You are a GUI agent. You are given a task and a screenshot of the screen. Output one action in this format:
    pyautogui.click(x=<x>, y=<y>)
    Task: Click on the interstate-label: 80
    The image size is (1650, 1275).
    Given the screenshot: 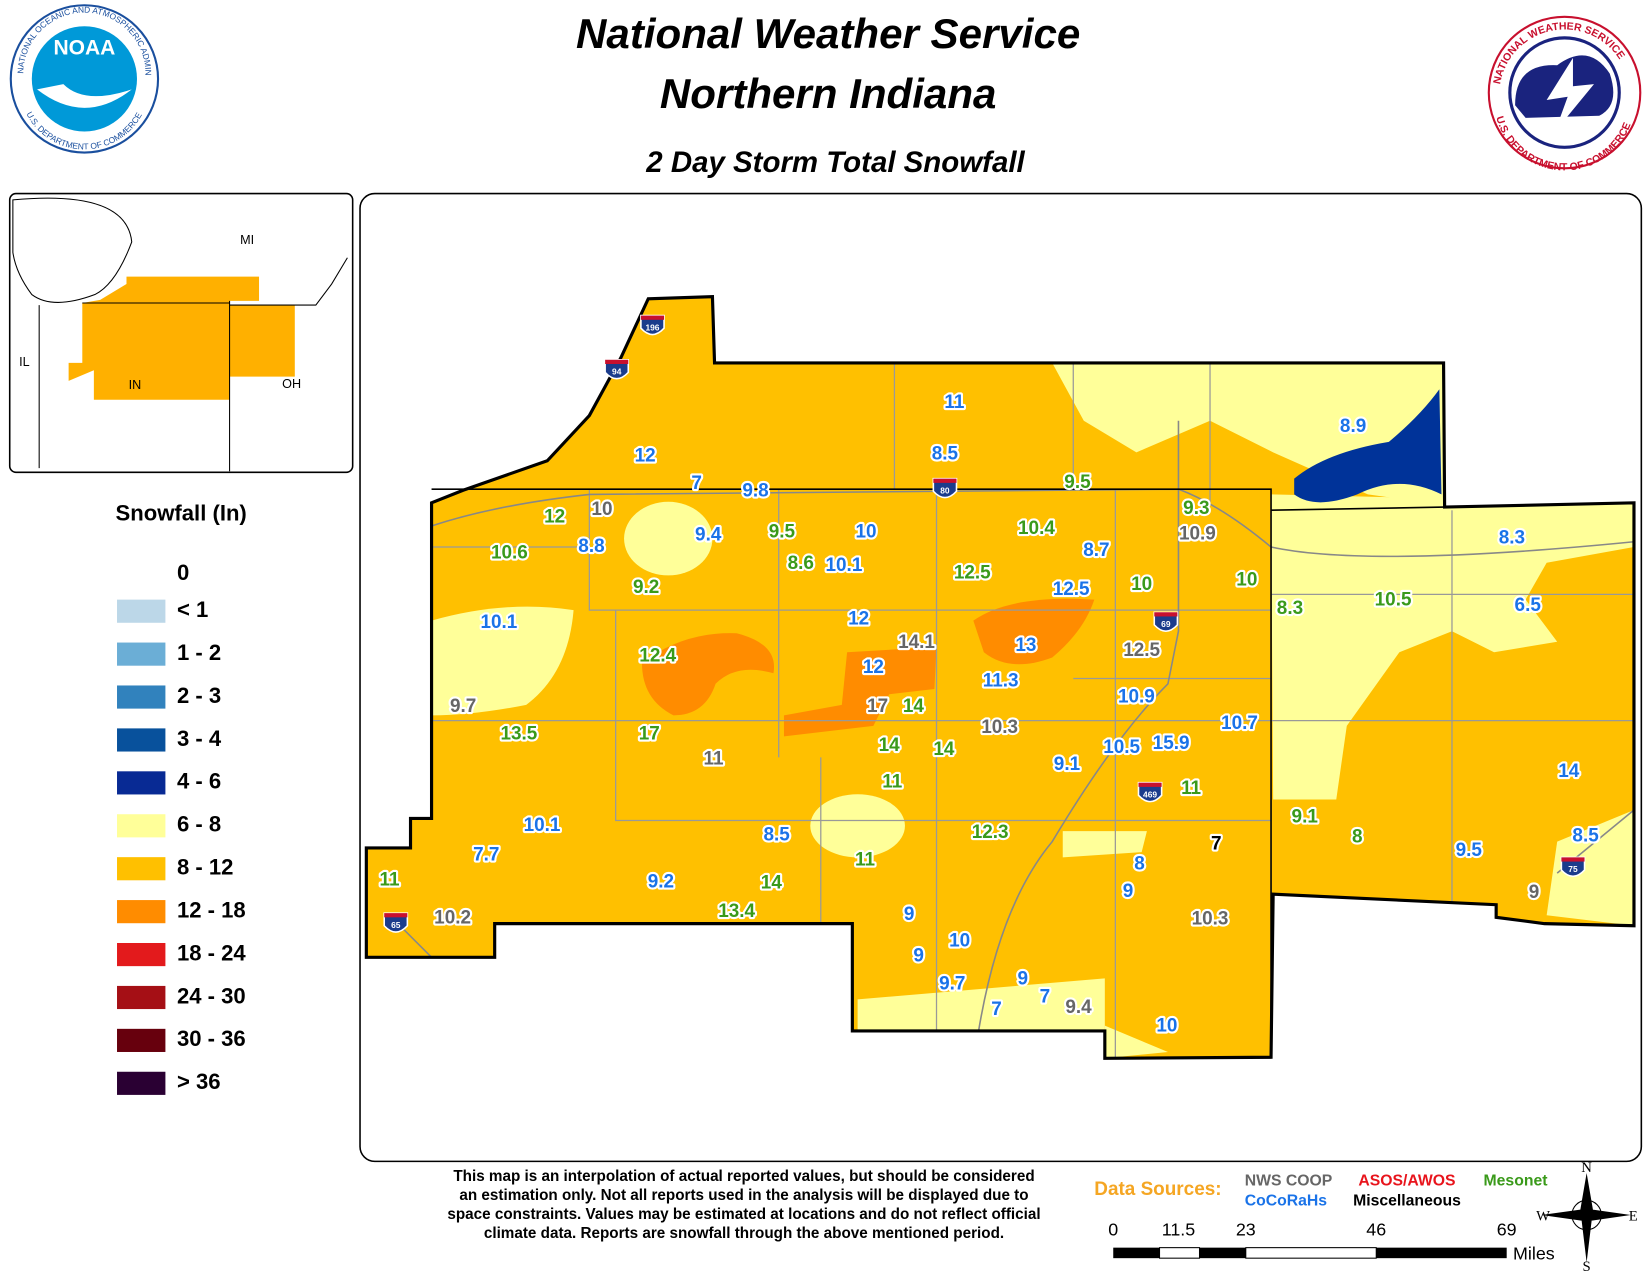 What is the action you would take?
    pyautogui.click(x=945, y=490)
    